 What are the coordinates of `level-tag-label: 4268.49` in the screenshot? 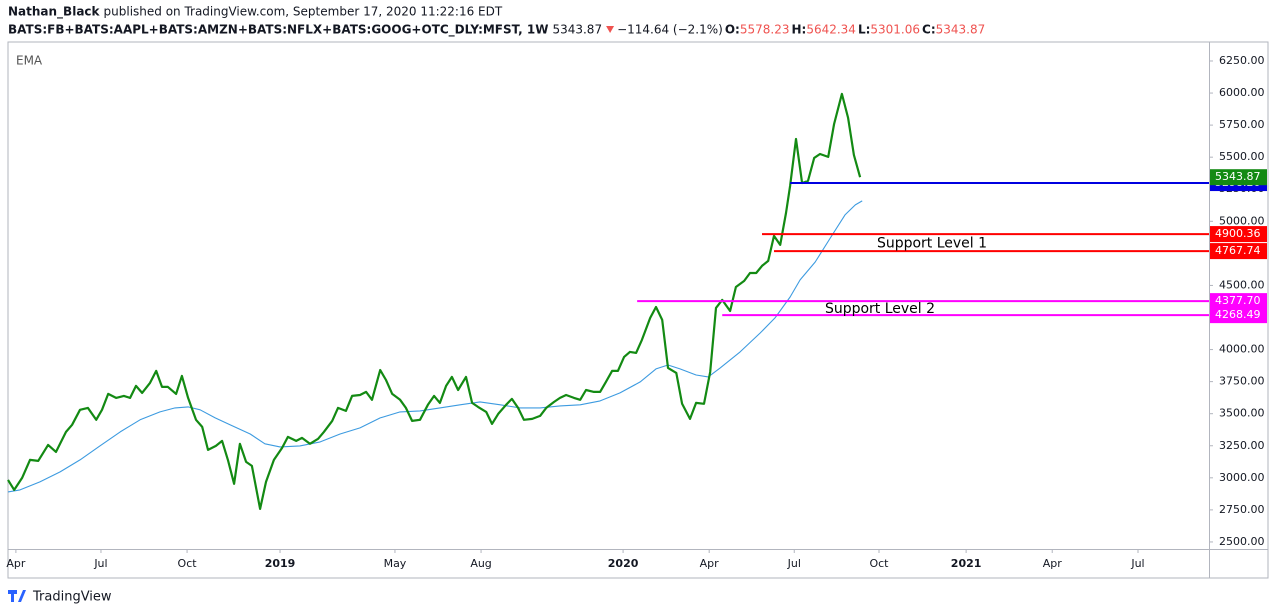 It's located at (1238, 314).